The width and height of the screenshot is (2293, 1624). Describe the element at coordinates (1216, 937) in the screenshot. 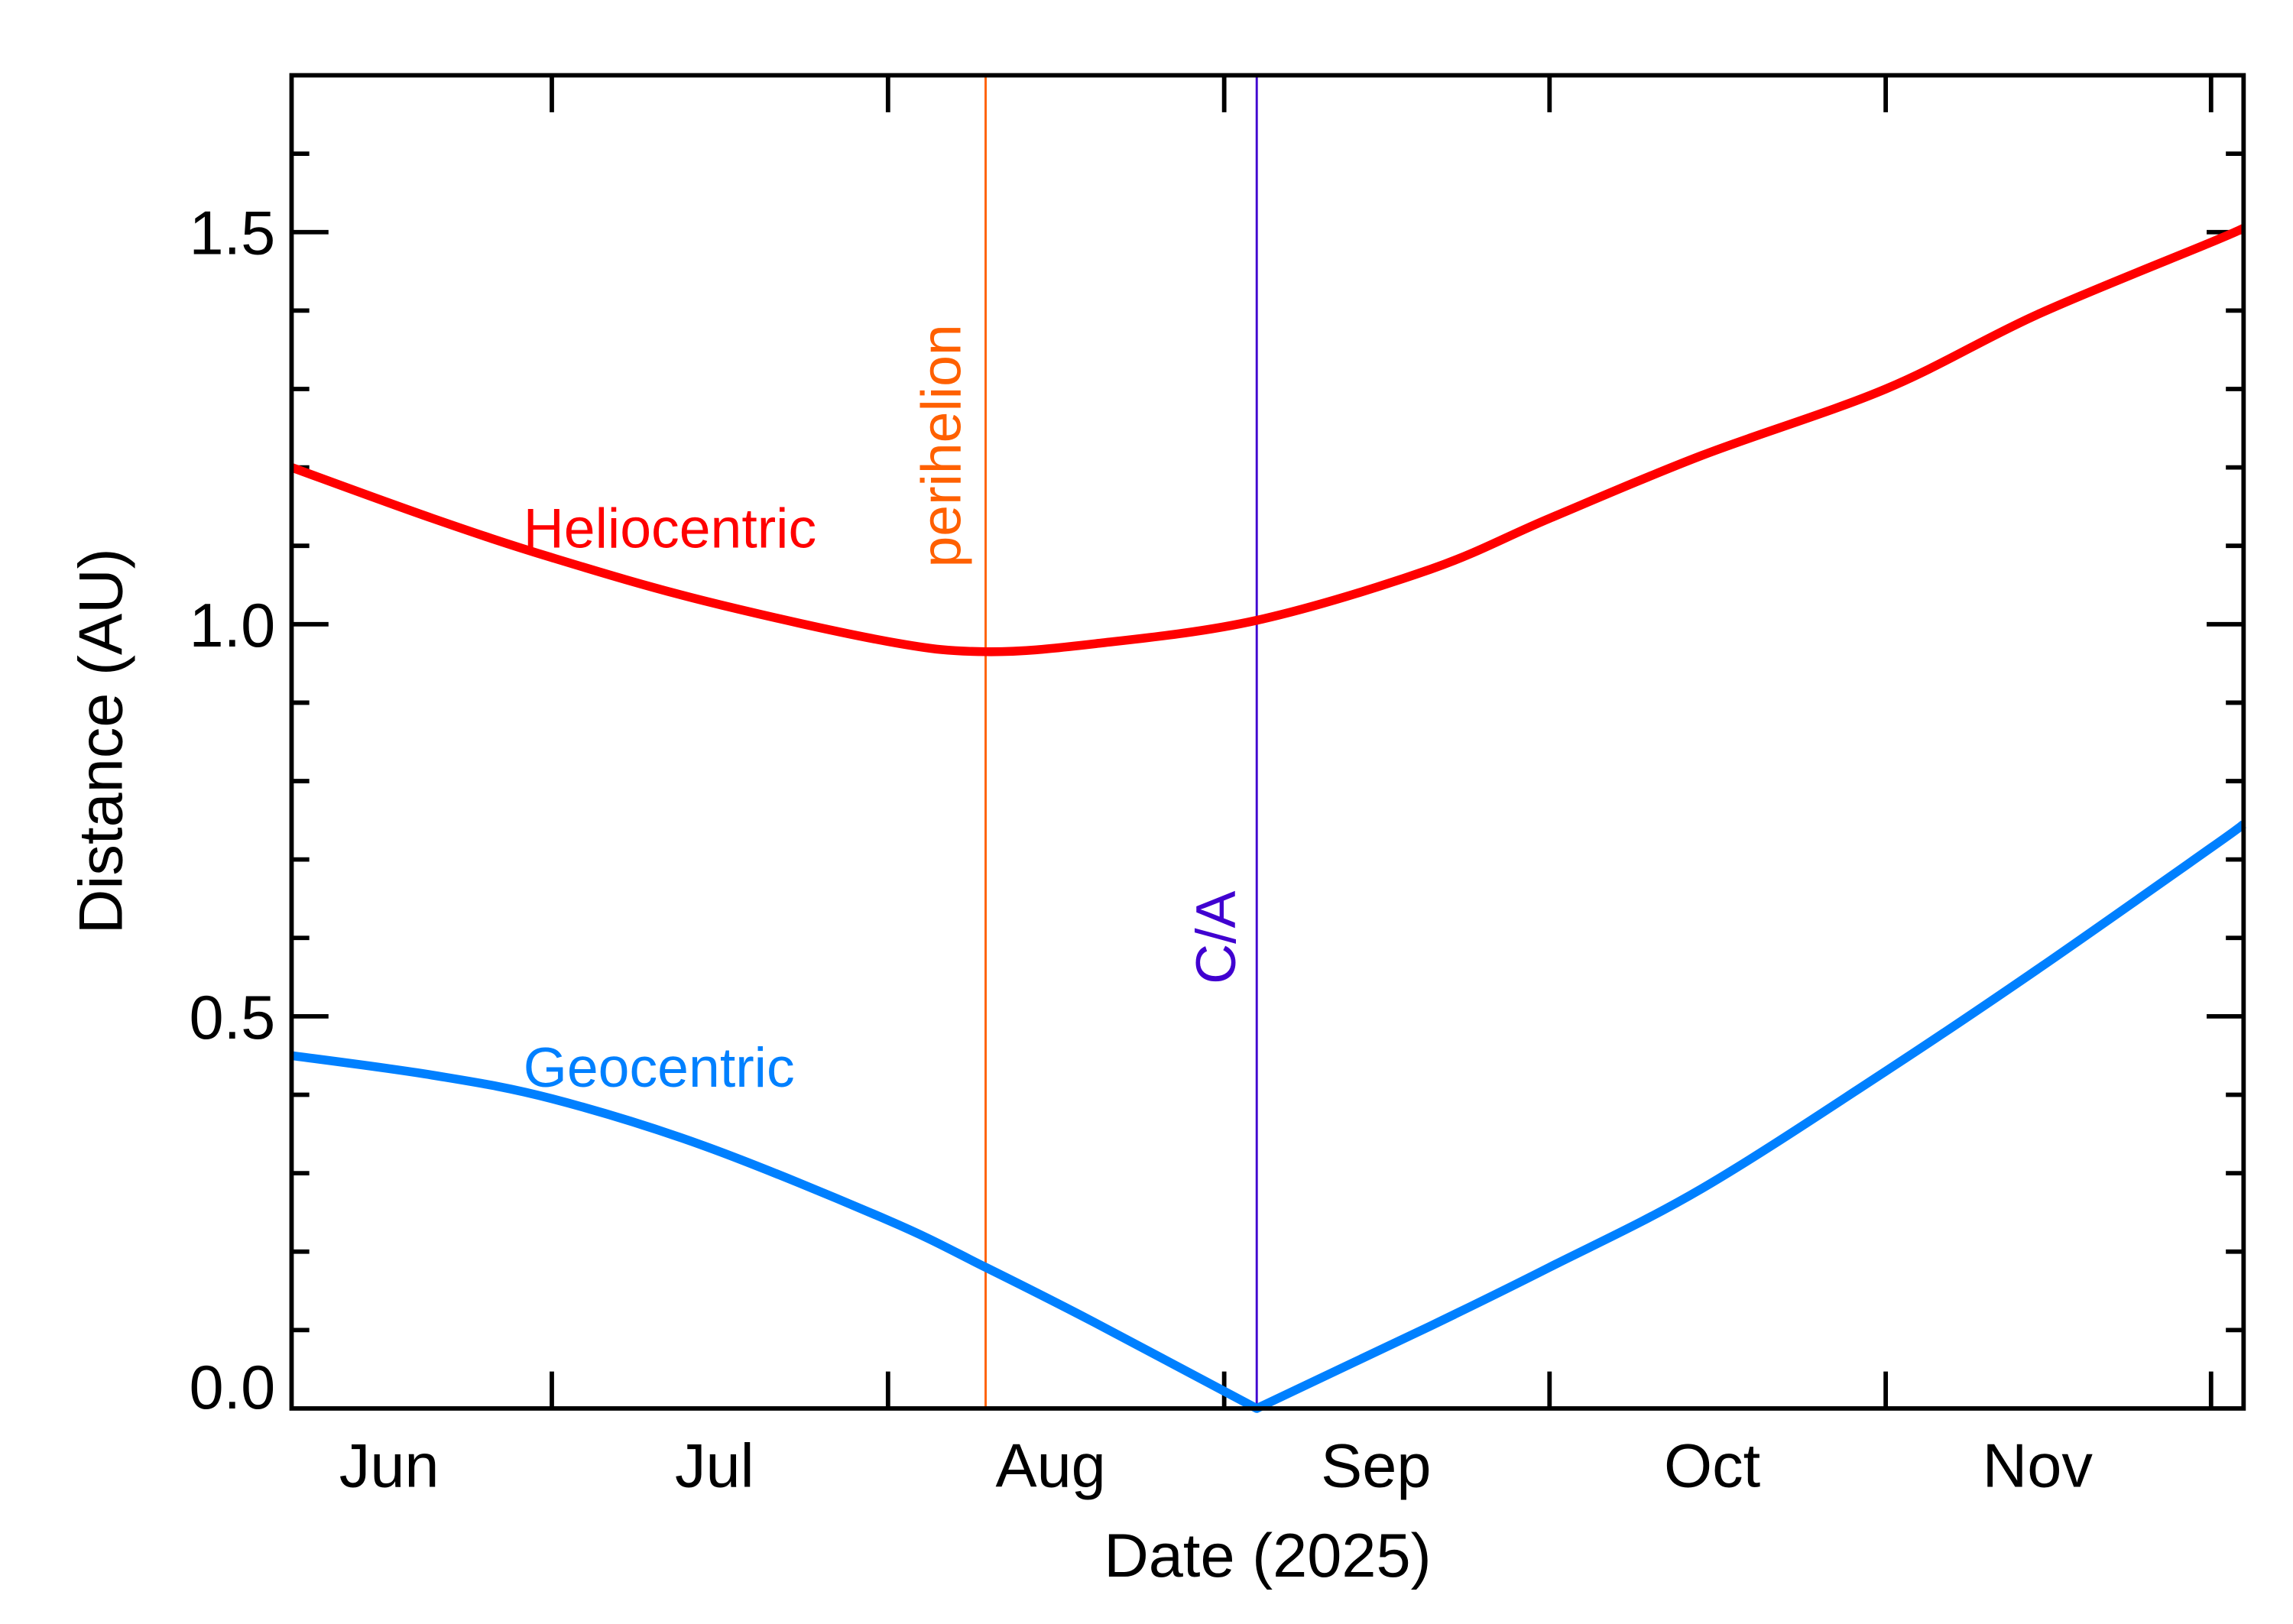

I see `ca-label: C/A` at that location.